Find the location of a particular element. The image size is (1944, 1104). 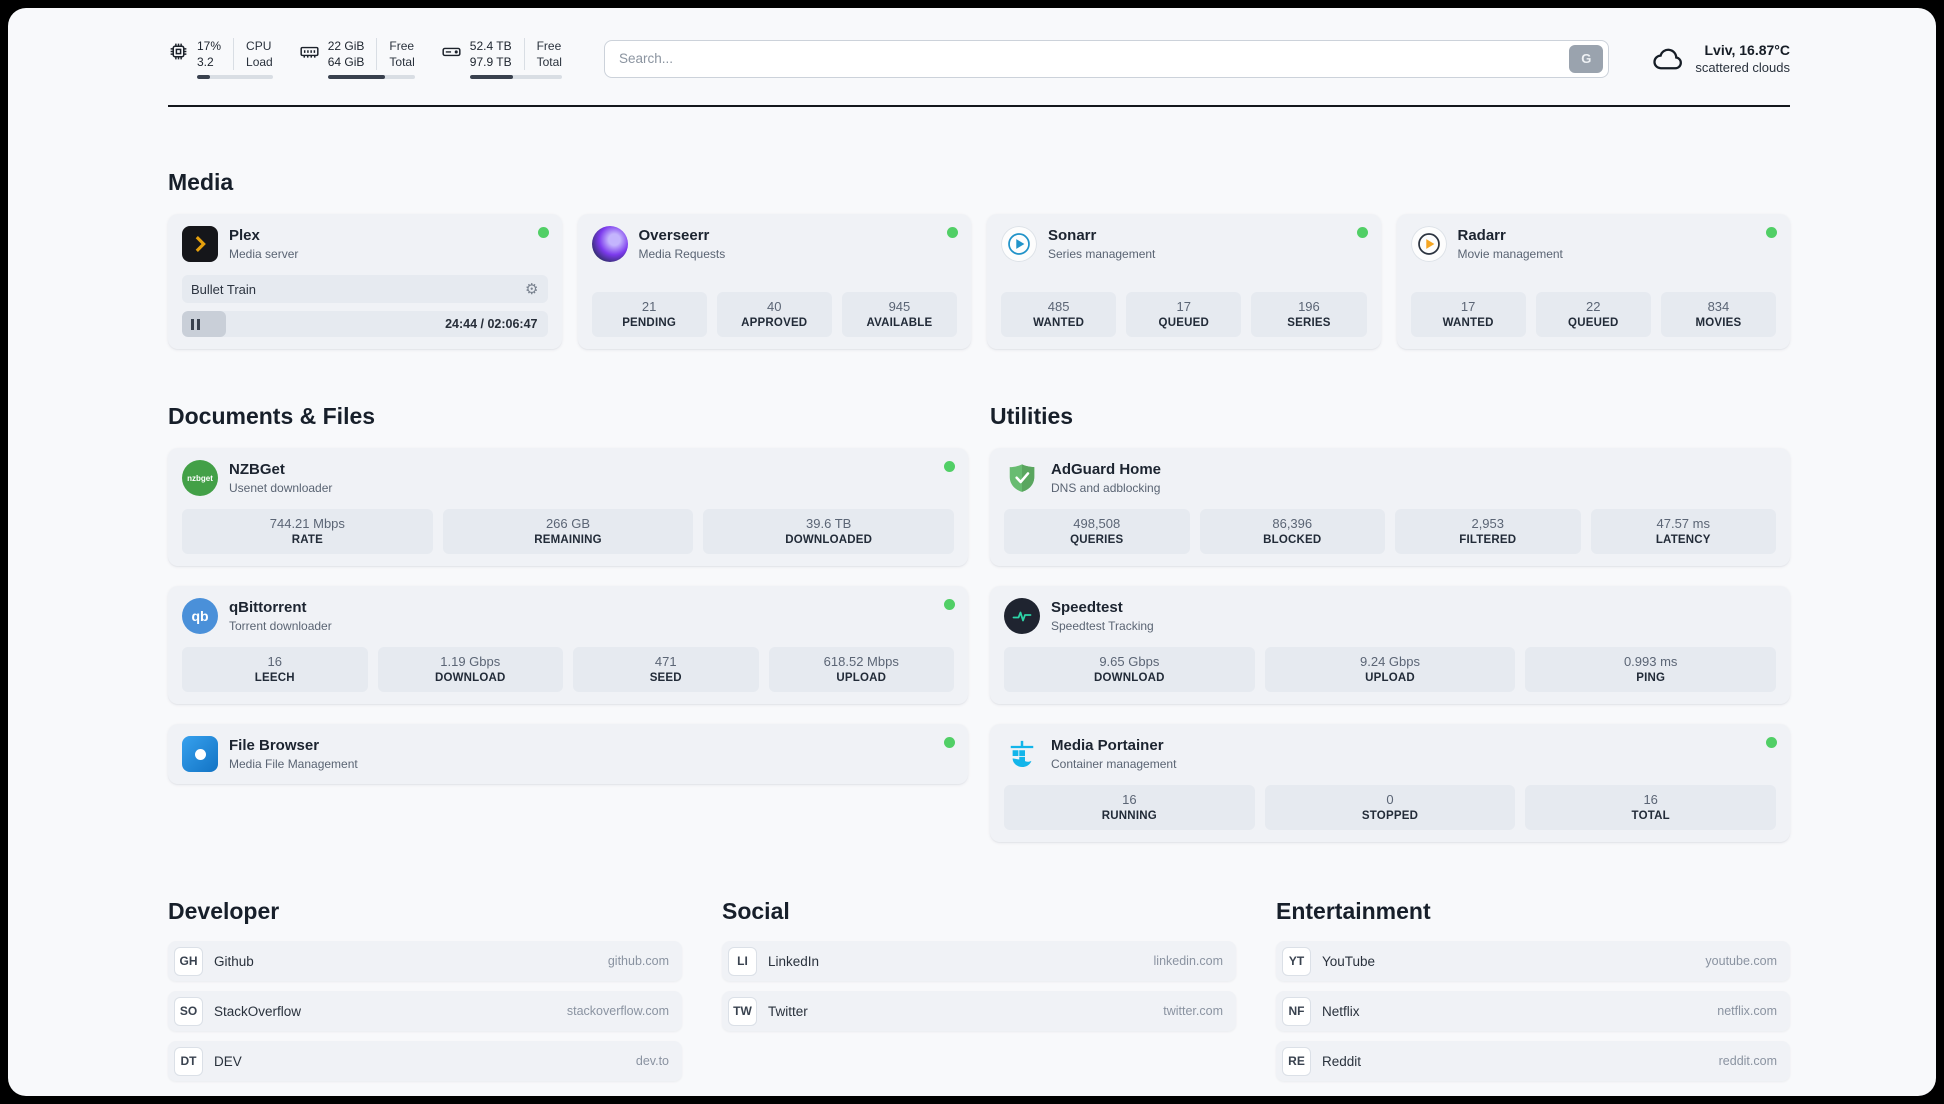

ram-free: 22 GiB is located at coordinates (346, 46).